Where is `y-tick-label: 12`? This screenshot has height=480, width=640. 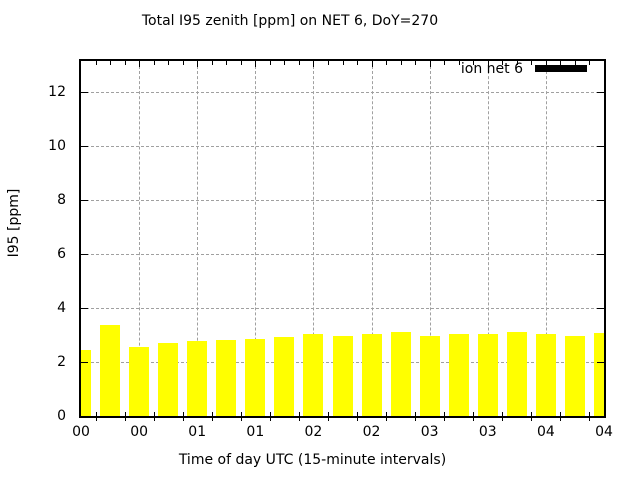
y-tick-label: 12 is located at coordinates (57, 92).